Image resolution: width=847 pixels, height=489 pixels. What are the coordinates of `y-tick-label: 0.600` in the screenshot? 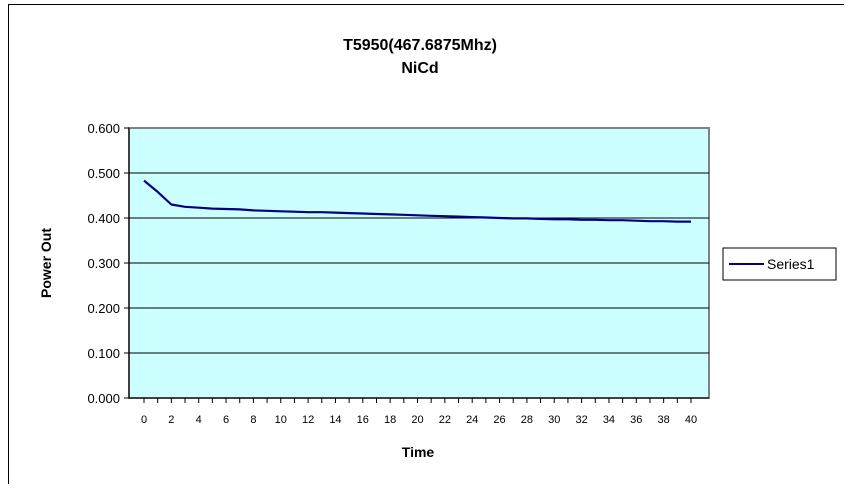 It's located at (103, 128).